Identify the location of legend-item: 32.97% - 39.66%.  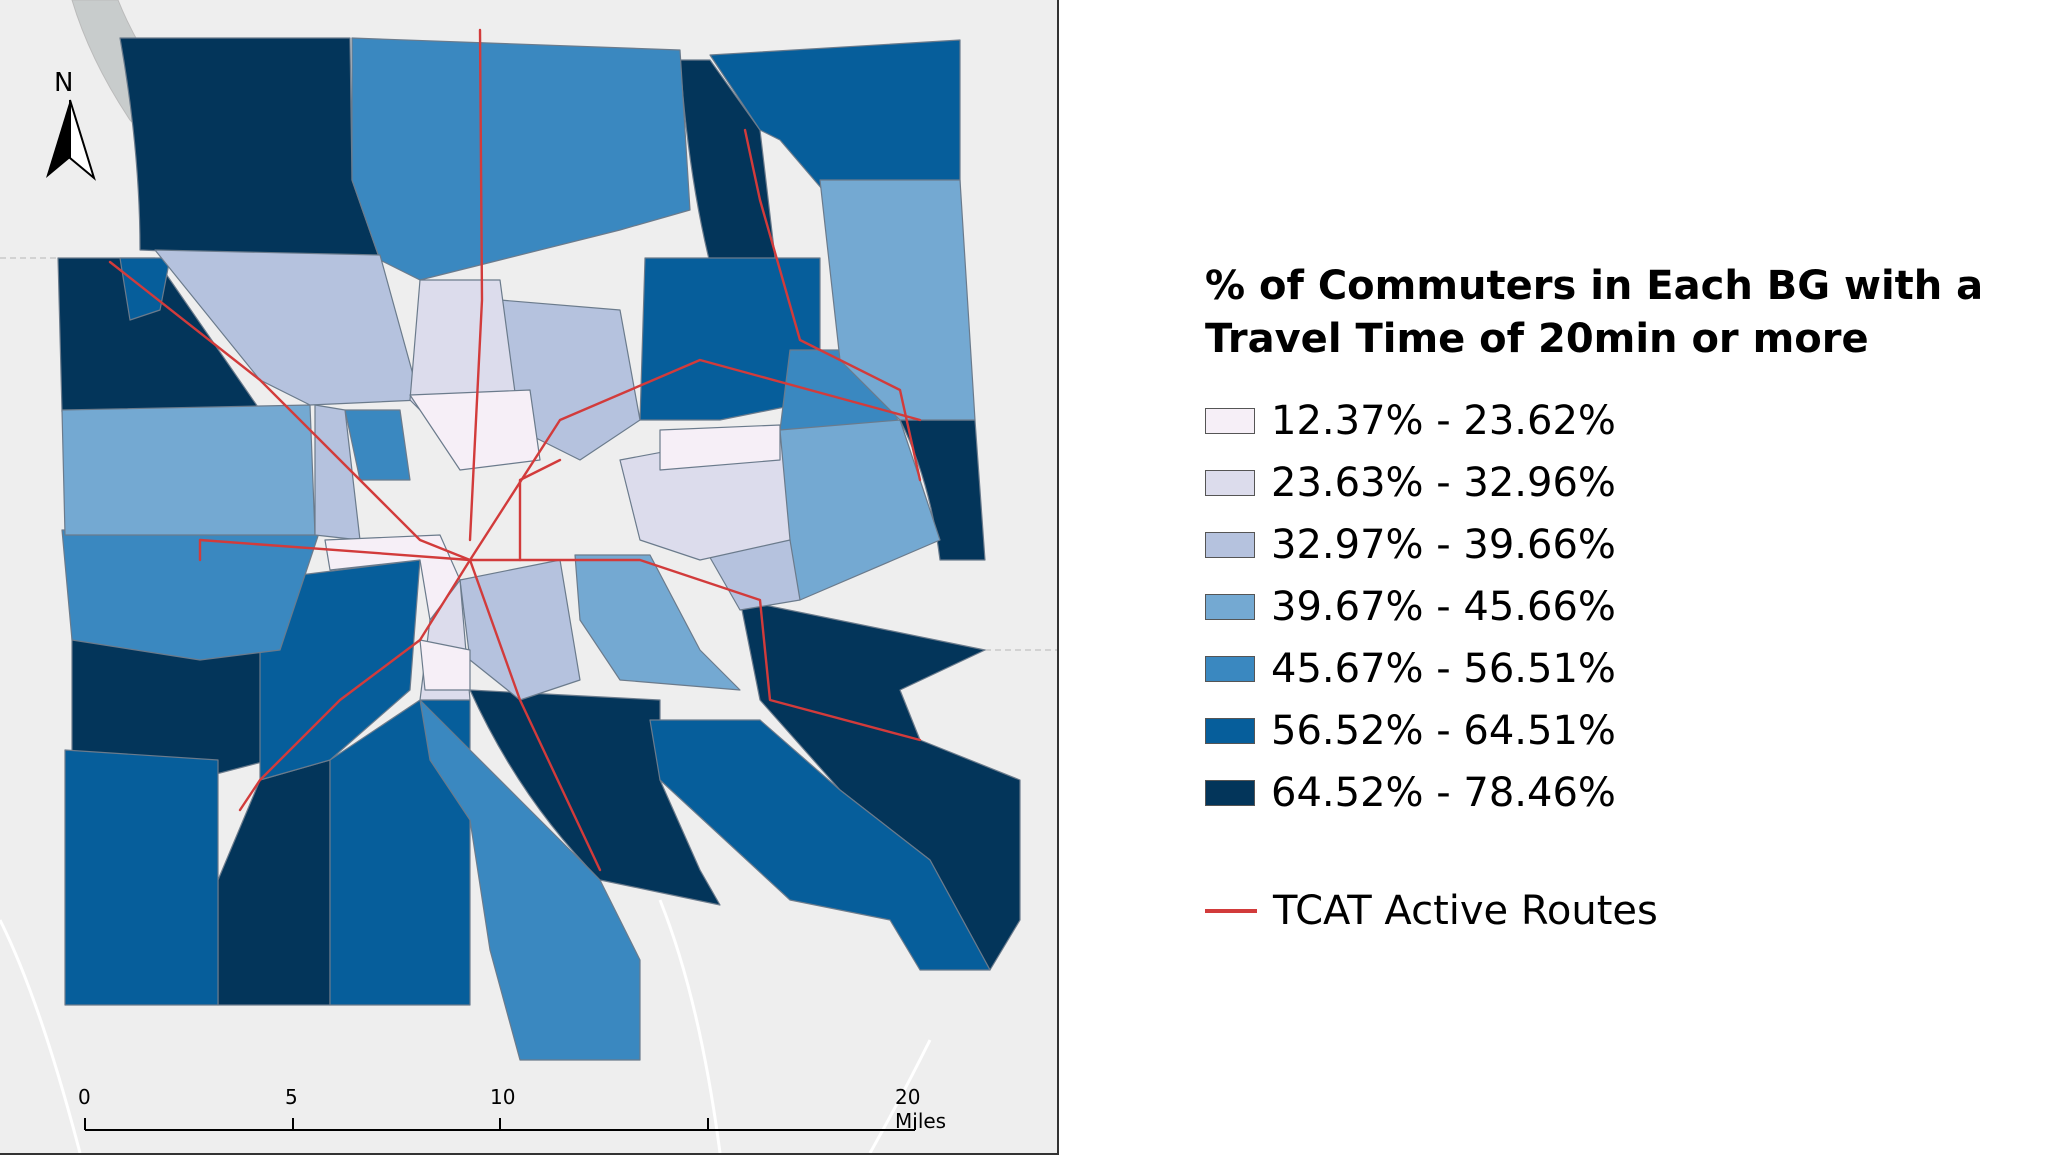
(1605, 545).